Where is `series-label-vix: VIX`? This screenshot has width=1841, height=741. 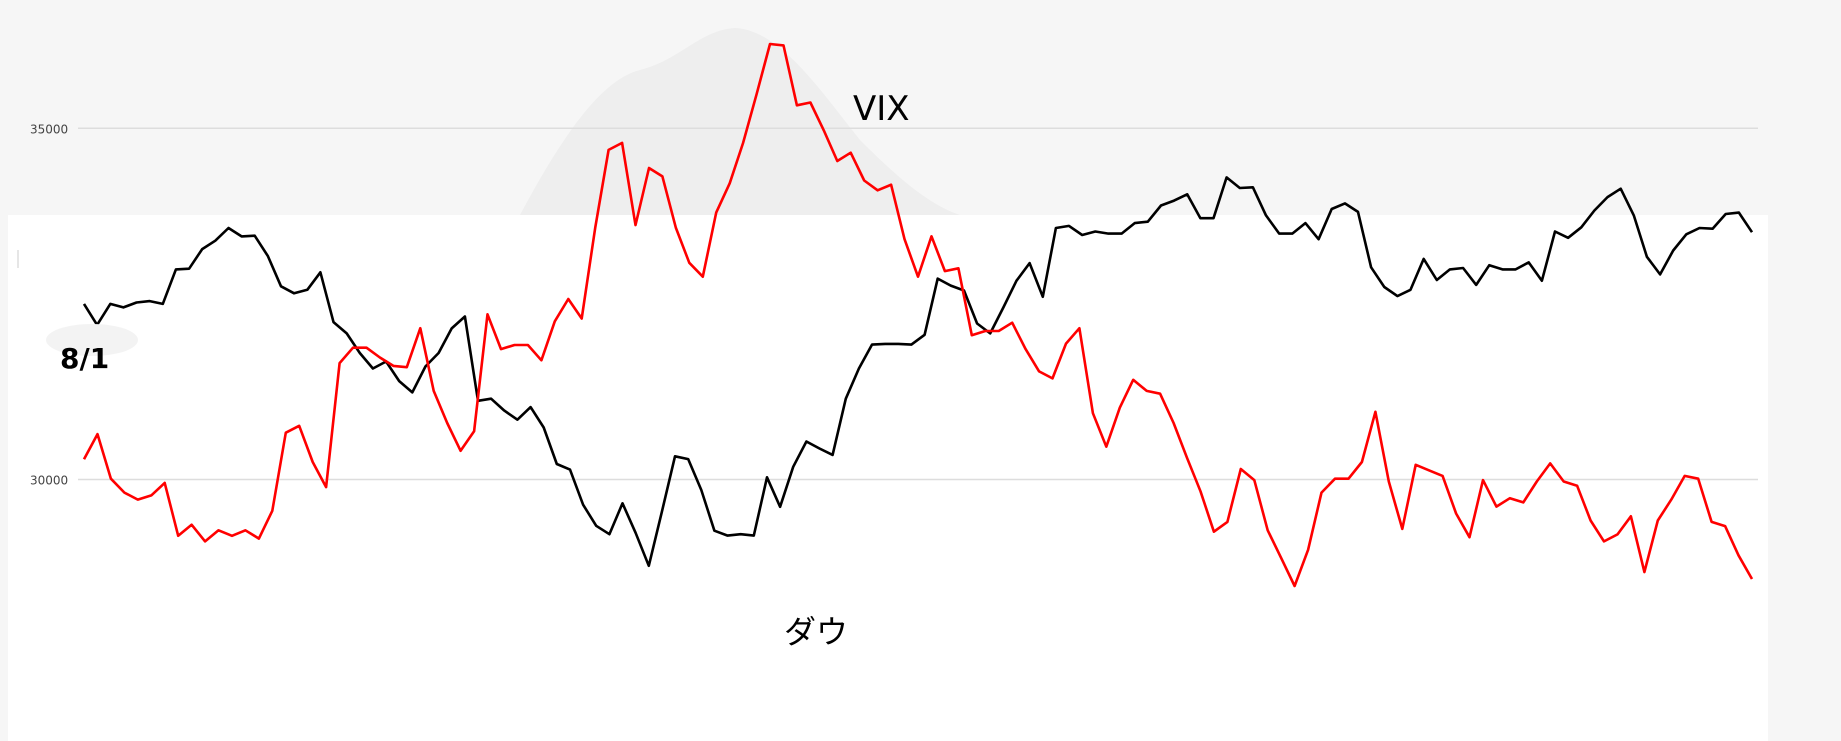
series-label-vix: VIX is located at coordinates (881, 109).